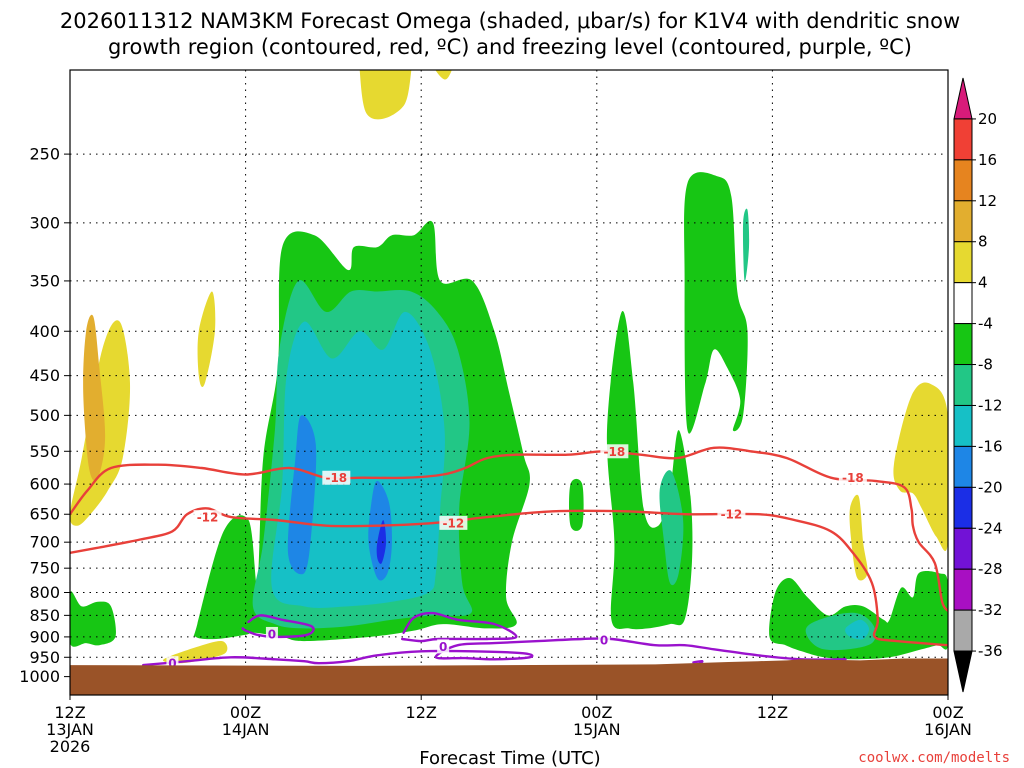 This screenshot has height=768, width=1024. What do you see at coordinates (172, 664) in the screenshot?
I see `freezing-contour-label-4-0: 0` at bounding box center [172, 664].